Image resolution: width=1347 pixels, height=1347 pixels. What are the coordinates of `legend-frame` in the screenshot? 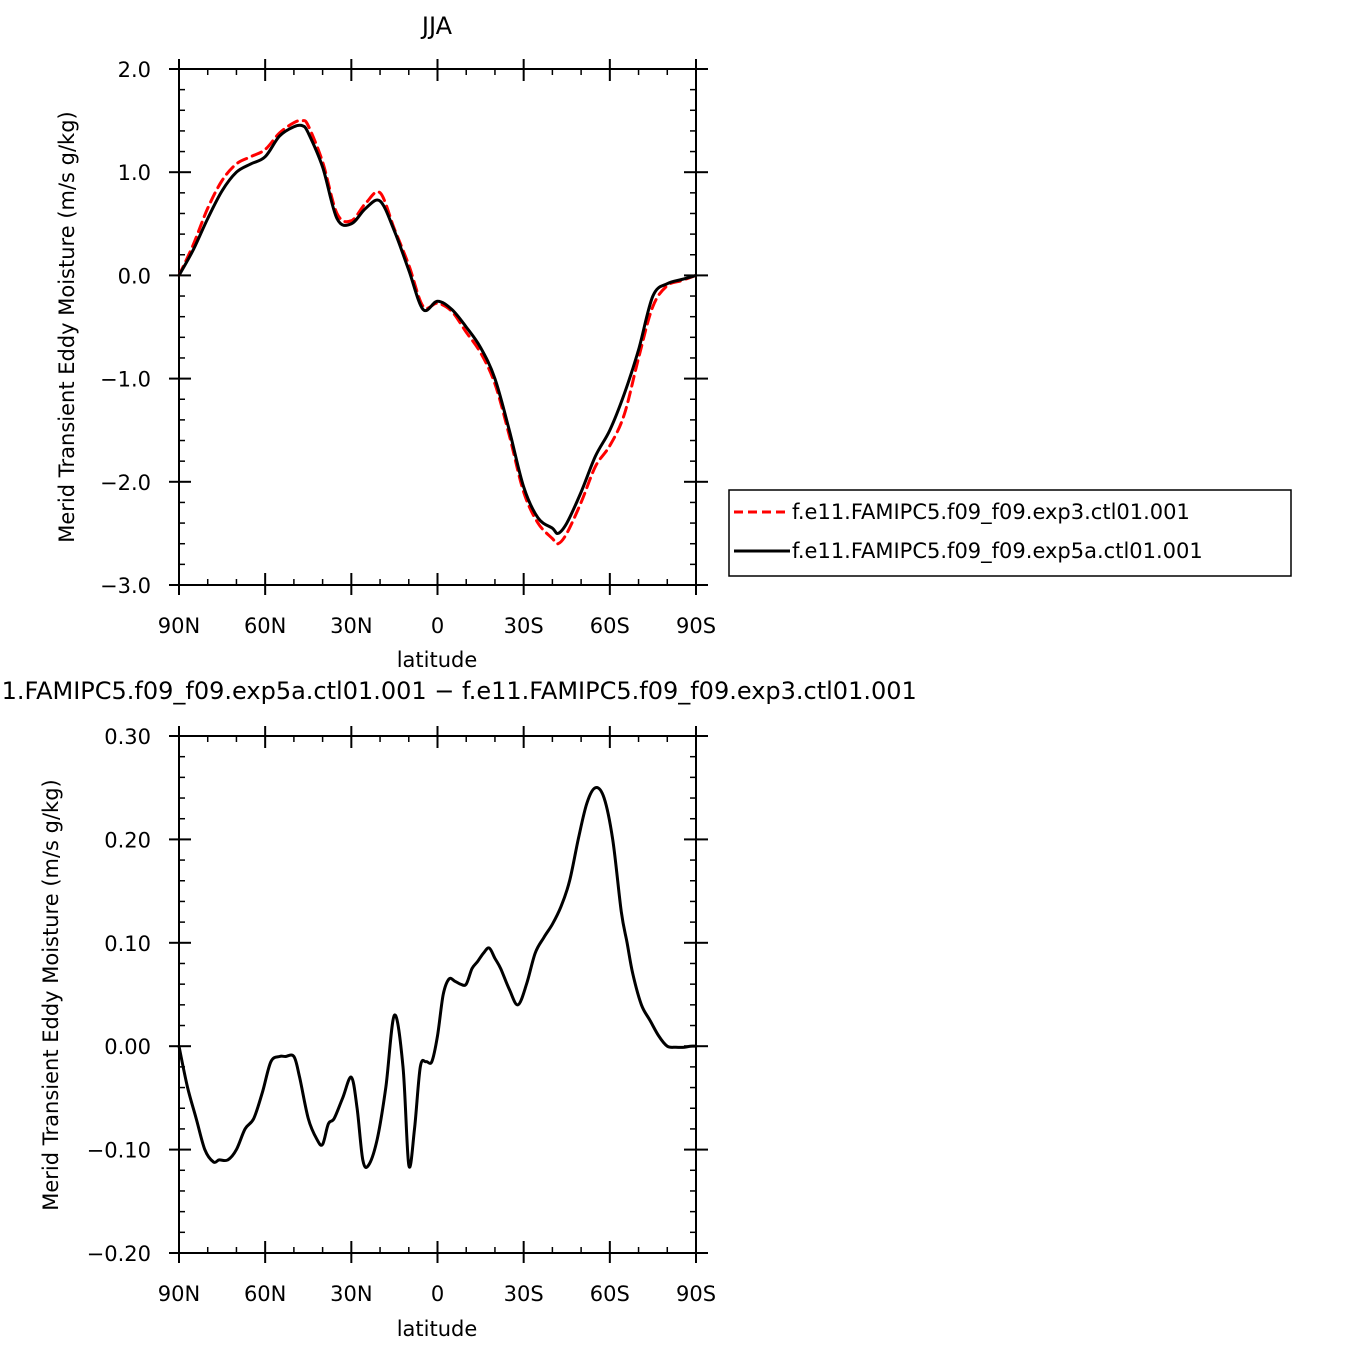 It's located at (1010, 533).